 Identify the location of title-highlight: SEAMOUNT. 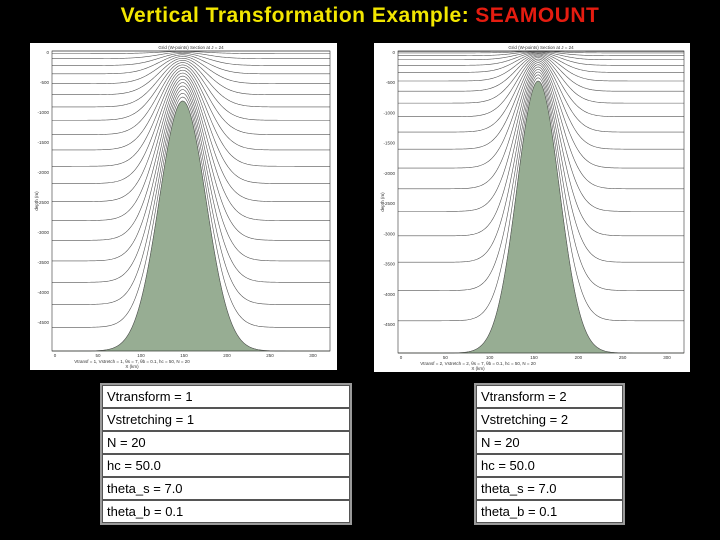
(537, 15).